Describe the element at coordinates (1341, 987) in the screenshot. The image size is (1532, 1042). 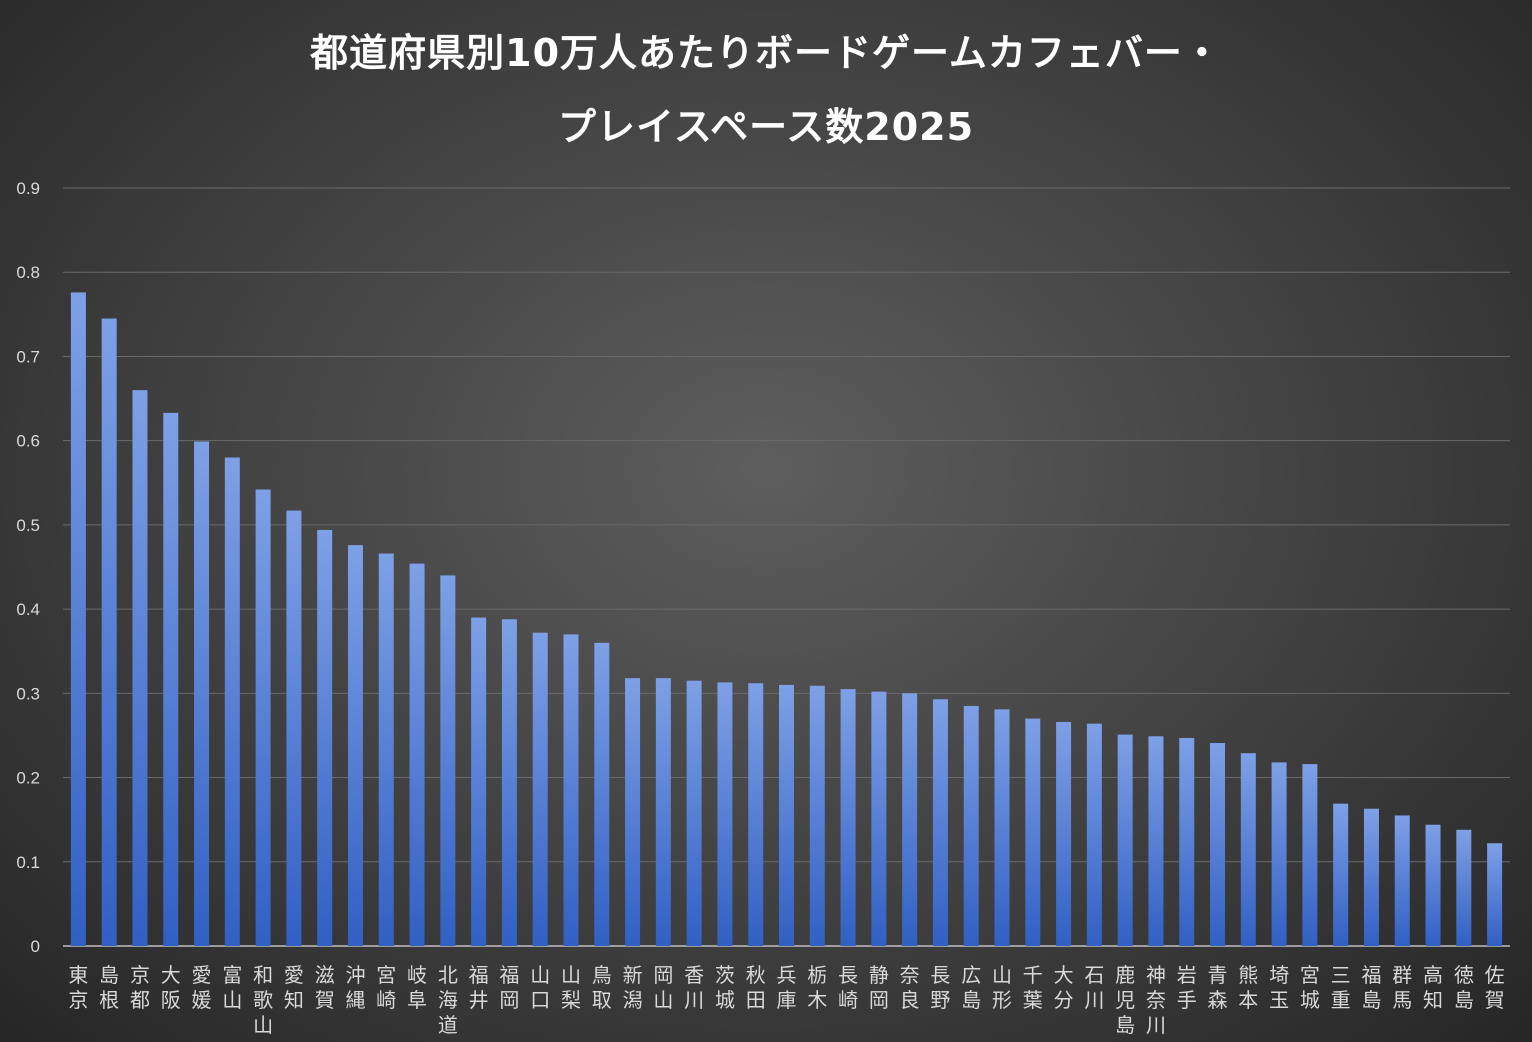
I see `x-category-label: 三重` at that location.